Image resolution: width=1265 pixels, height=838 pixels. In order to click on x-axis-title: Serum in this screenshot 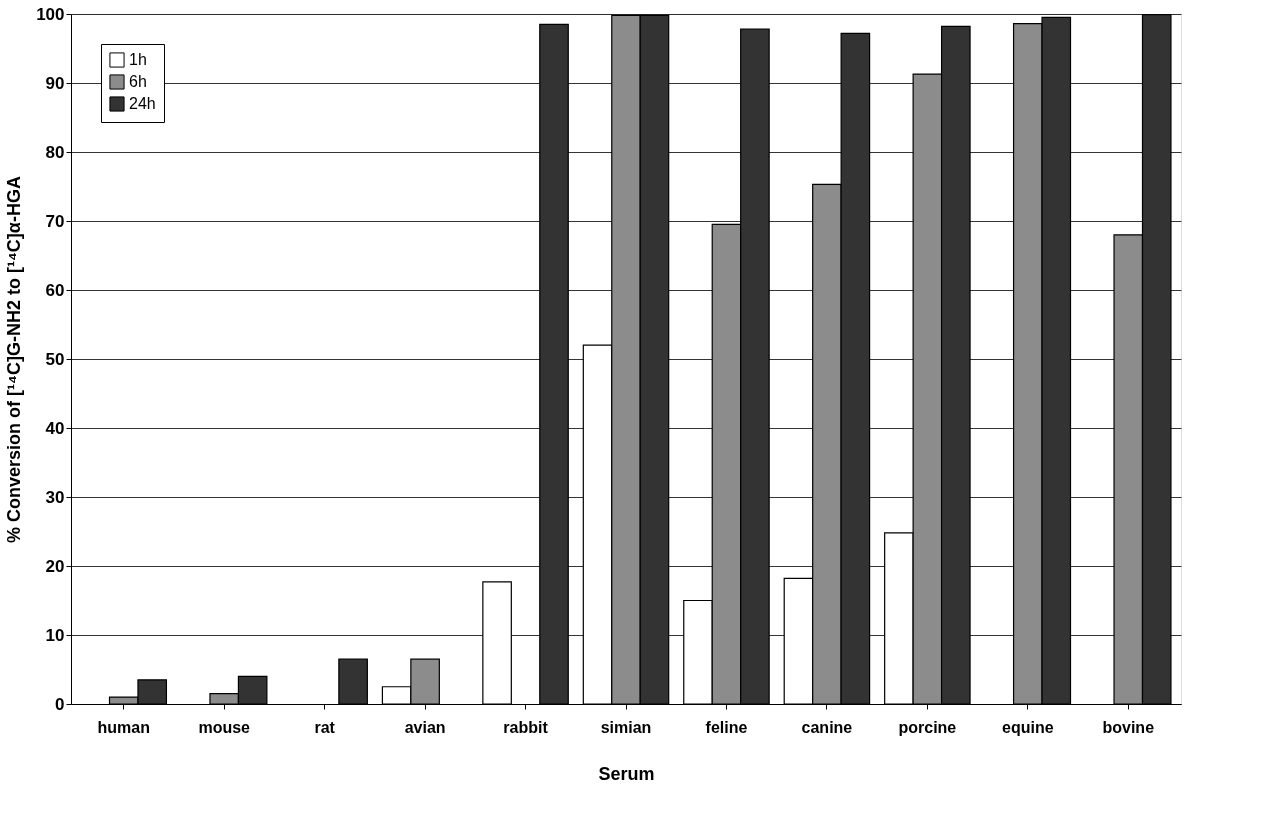, I will do `click(626, 773)`.